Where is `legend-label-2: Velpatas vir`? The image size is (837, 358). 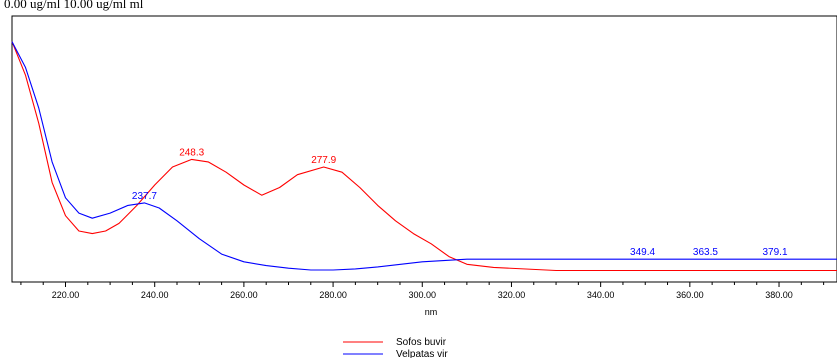
legend-label-2: Velpatas vir is located at coordinates (422, 353).